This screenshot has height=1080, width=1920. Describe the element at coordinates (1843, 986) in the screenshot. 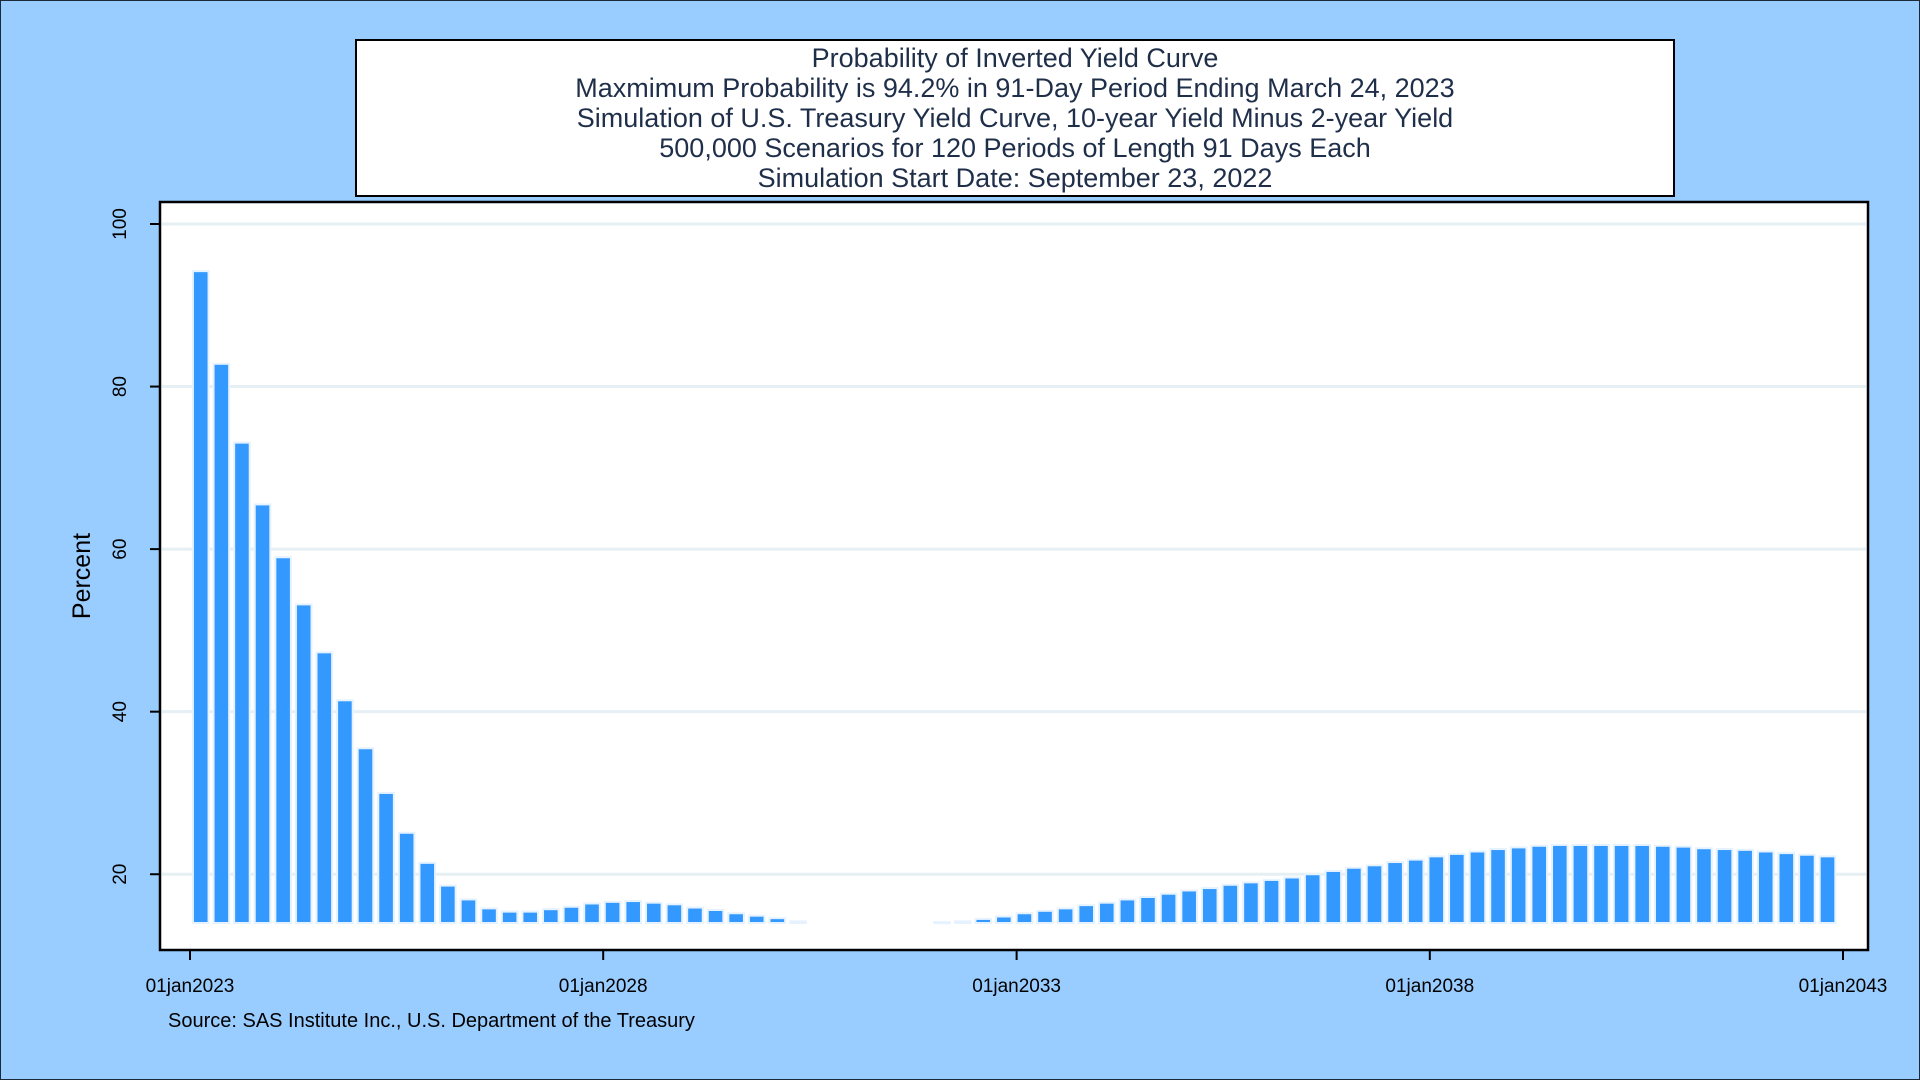

I see `x-tick-label: 01jan2043` at that location.